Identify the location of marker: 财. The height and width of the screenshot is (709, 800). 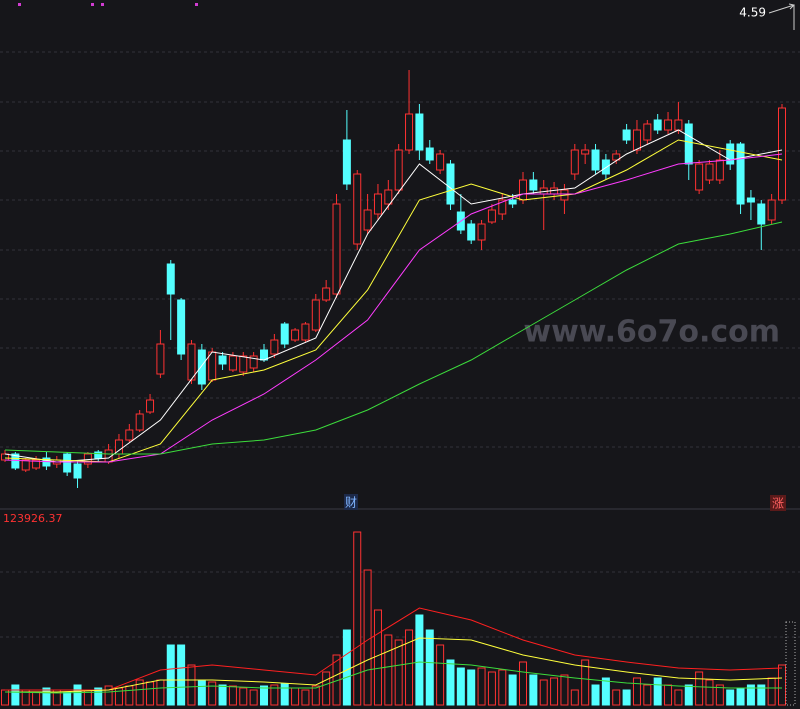
(351, 503).